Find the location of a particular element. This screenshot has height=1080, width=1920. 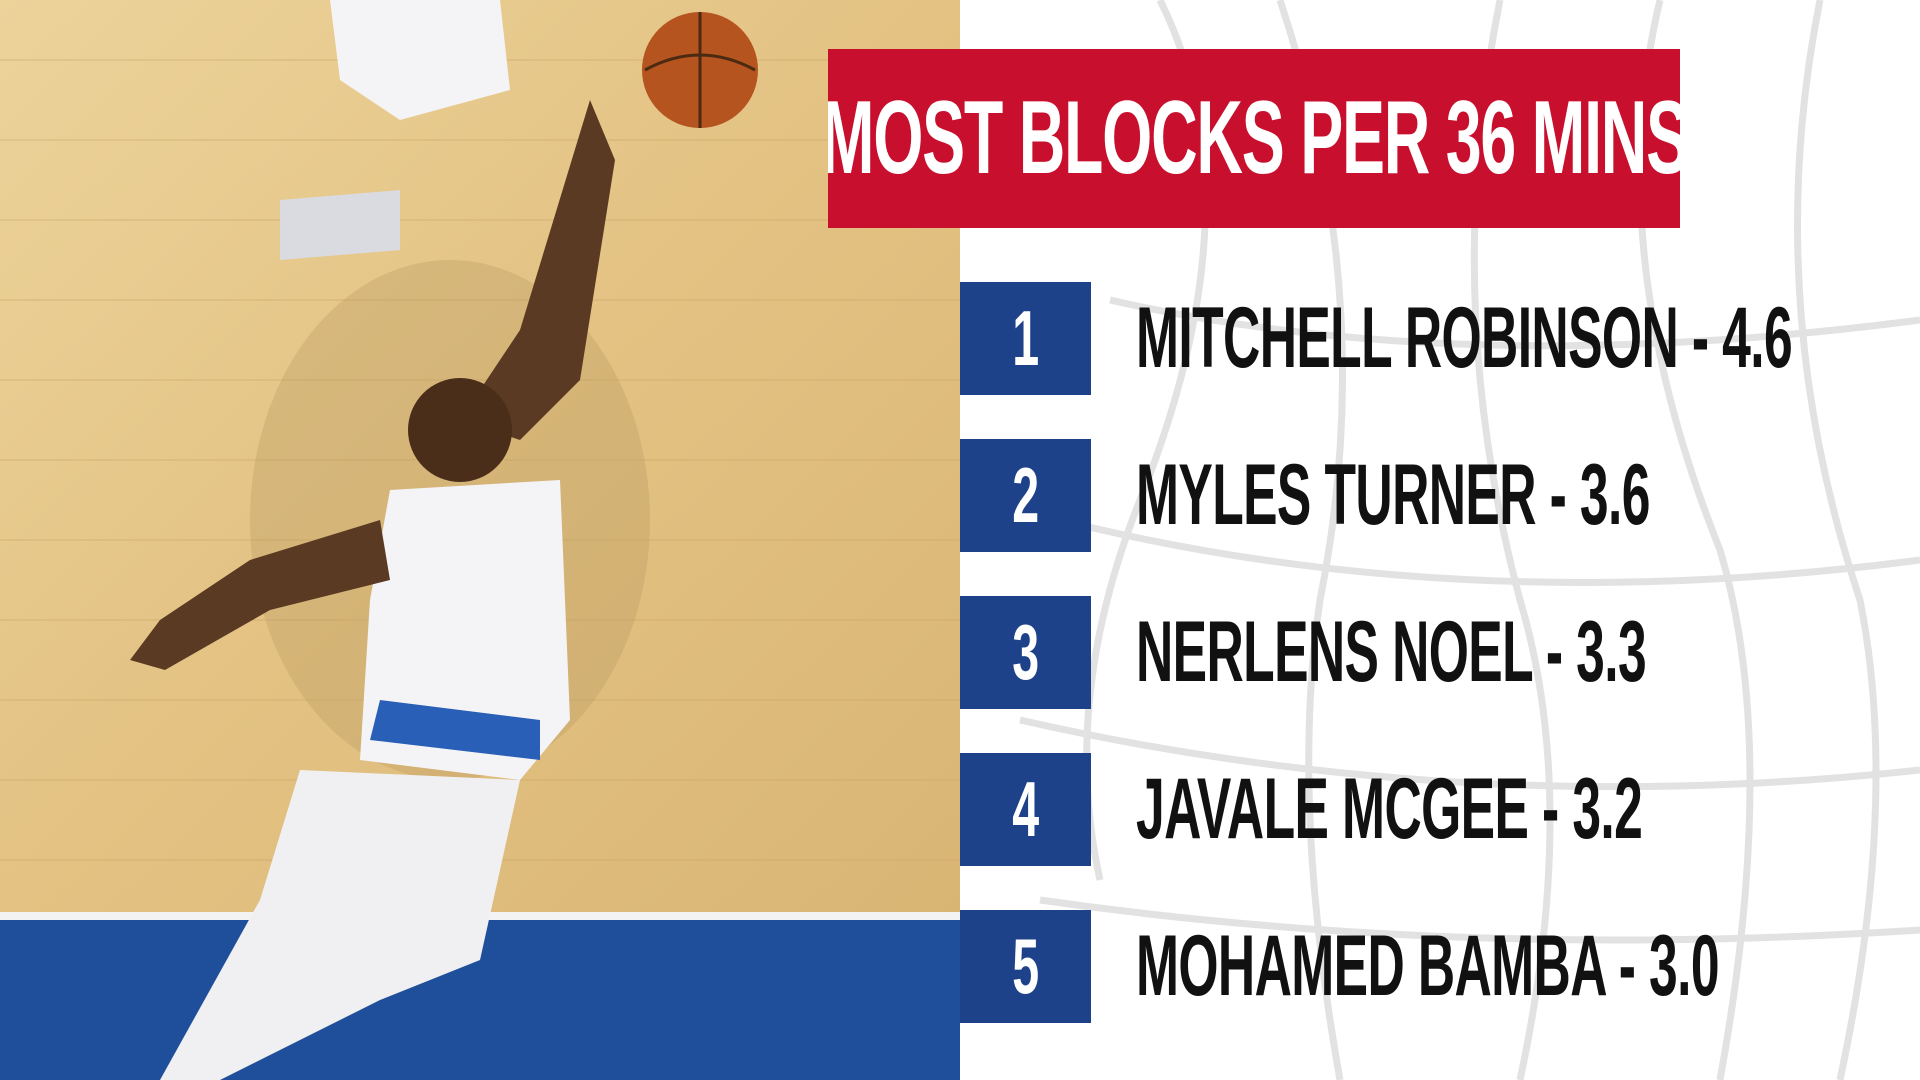

rank-badge: 3 is located at coordinates (1025, 652).